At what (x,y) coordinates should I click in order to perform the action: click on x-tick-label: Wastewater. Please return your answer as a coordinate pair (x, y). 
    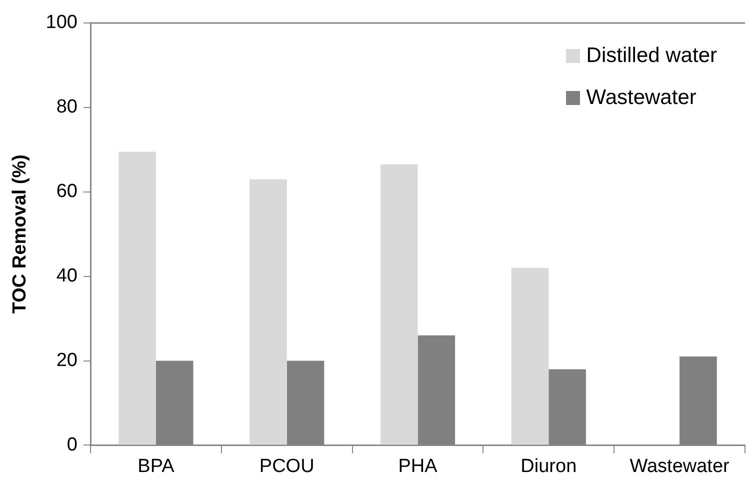
    Looking at the image, I should click on (680, 466).